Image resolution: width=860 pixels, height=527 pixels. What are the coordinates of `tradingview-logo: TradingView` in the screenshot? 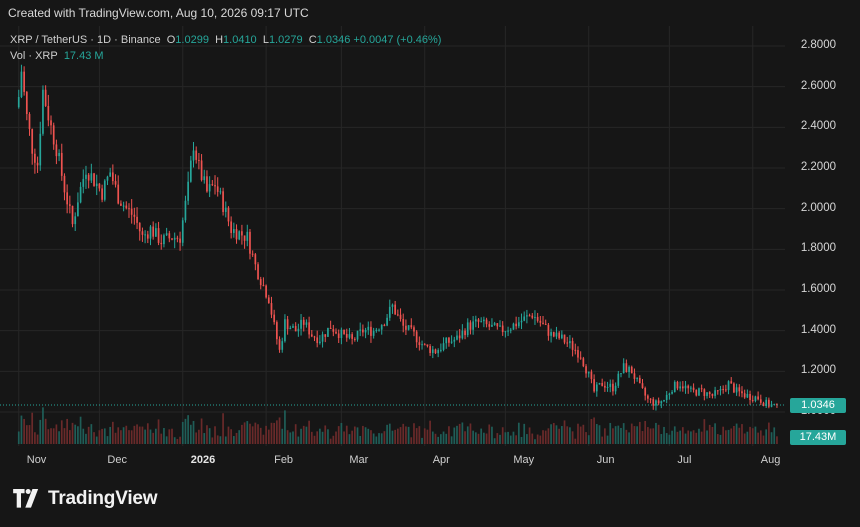 It's located at (84, 499).